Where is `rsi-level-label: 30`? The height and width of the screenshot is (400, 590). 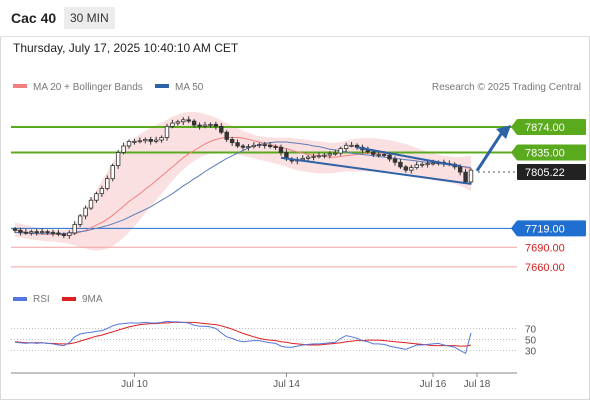 rsi-level-label: 30 is located at coordinates (531, 352).